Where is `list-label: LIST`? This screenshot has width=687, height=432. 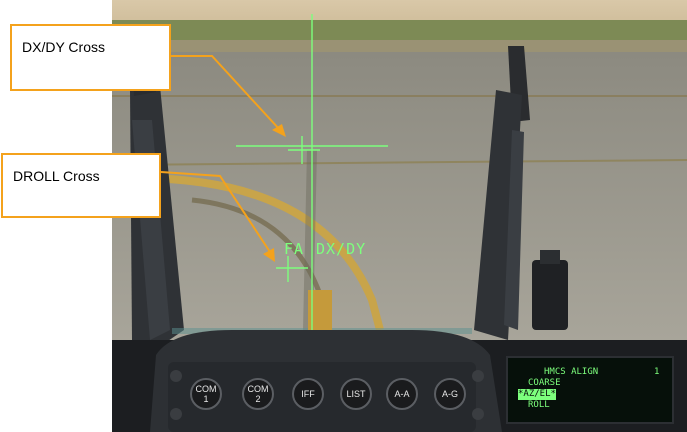
list-label: LIST is located at coordinates (356, 394).